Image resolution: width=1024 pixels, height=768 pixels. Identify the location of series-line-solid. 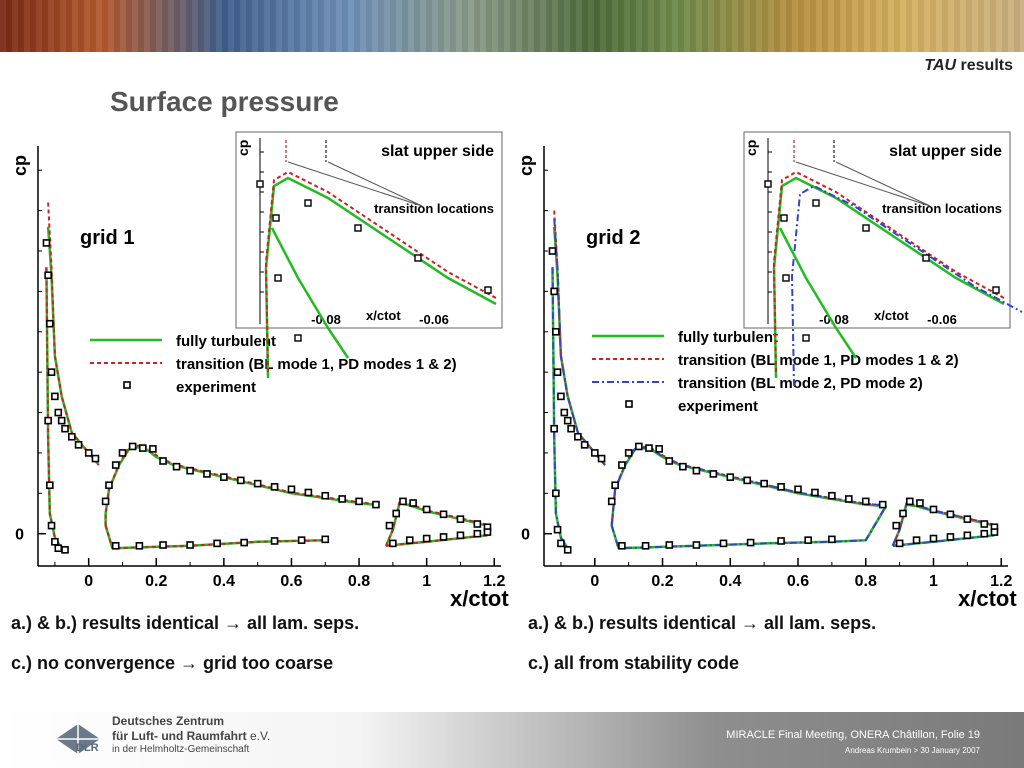
(748, 486).